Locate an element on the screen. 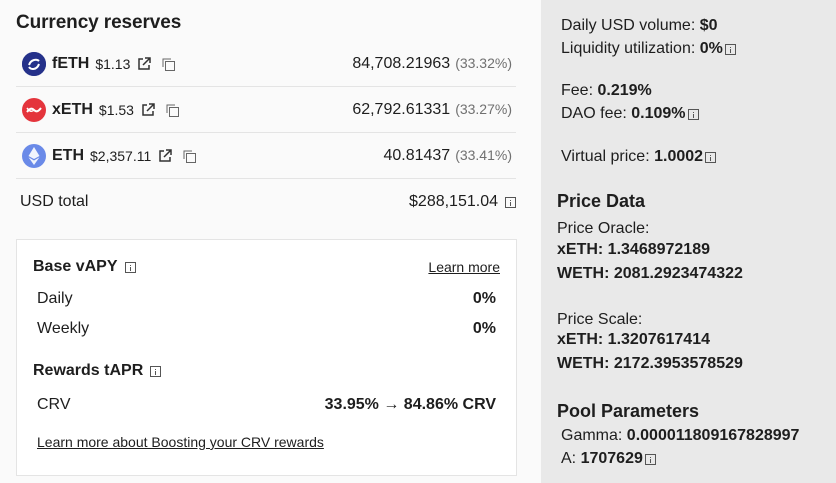  fee-label: Fee: is located at coordinates (577, 90).